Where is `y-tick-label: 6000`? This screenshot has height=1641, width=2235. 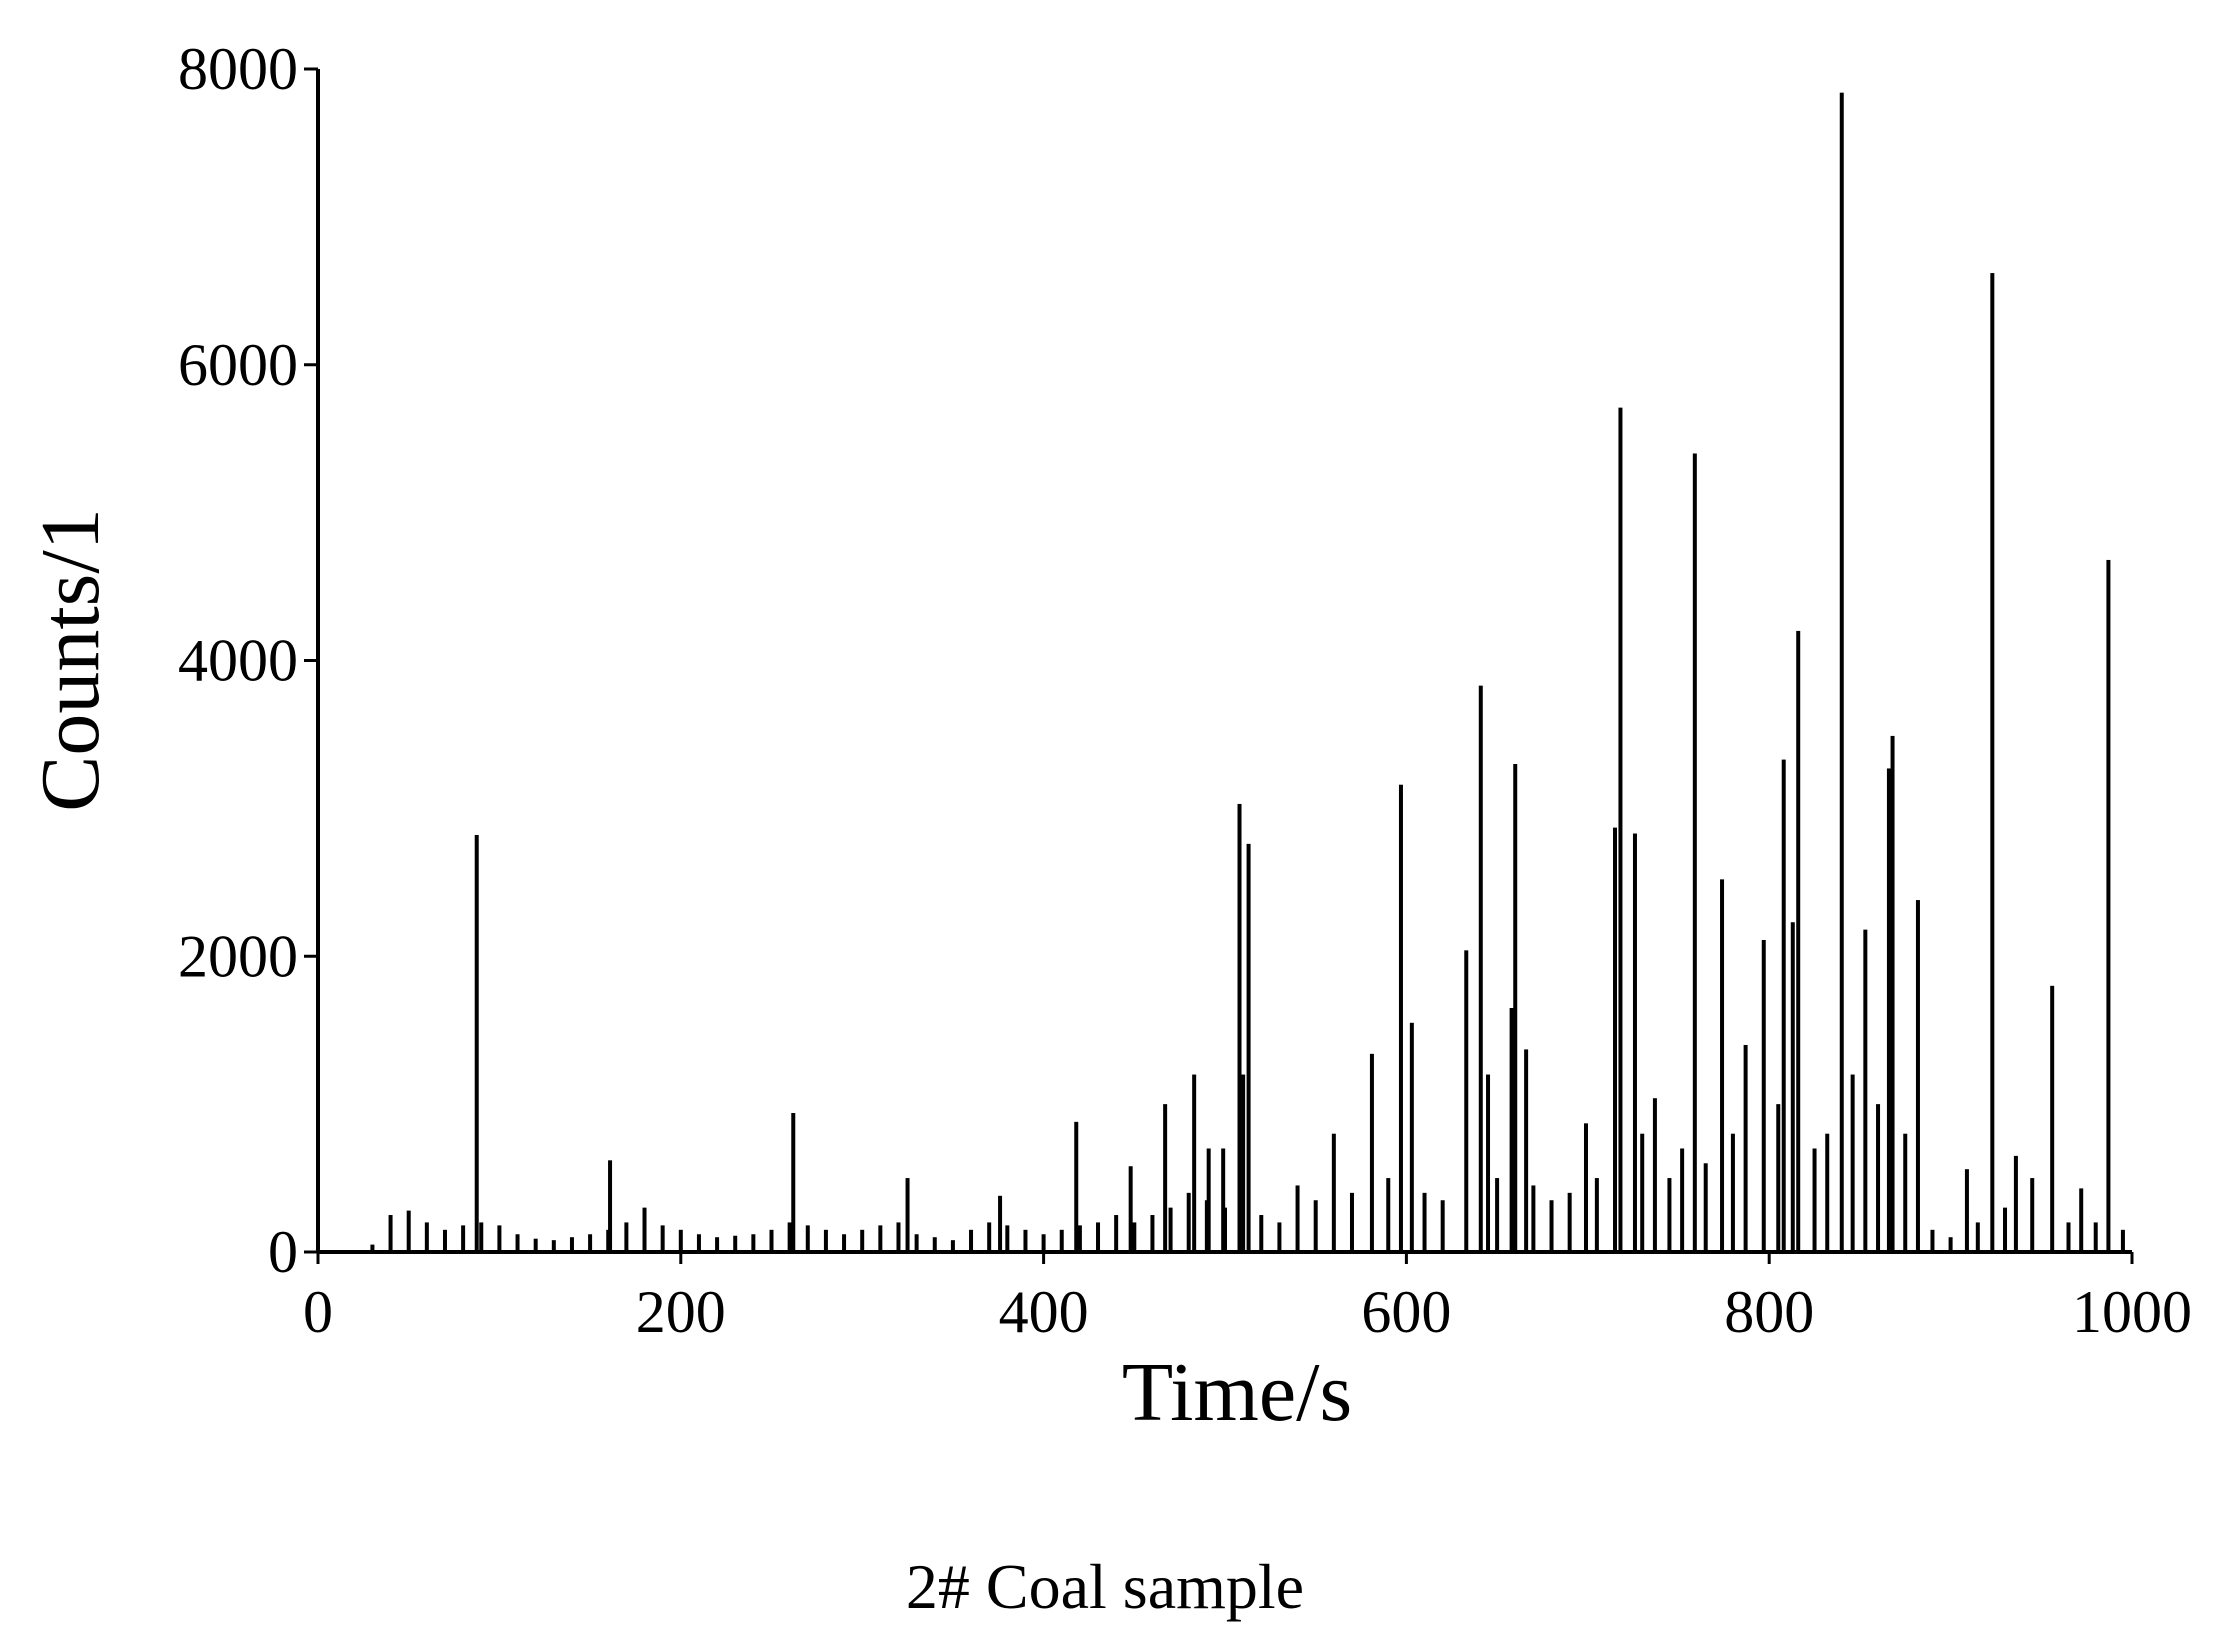
y-tick-label: 6000 is located at coordinates (238, 365).